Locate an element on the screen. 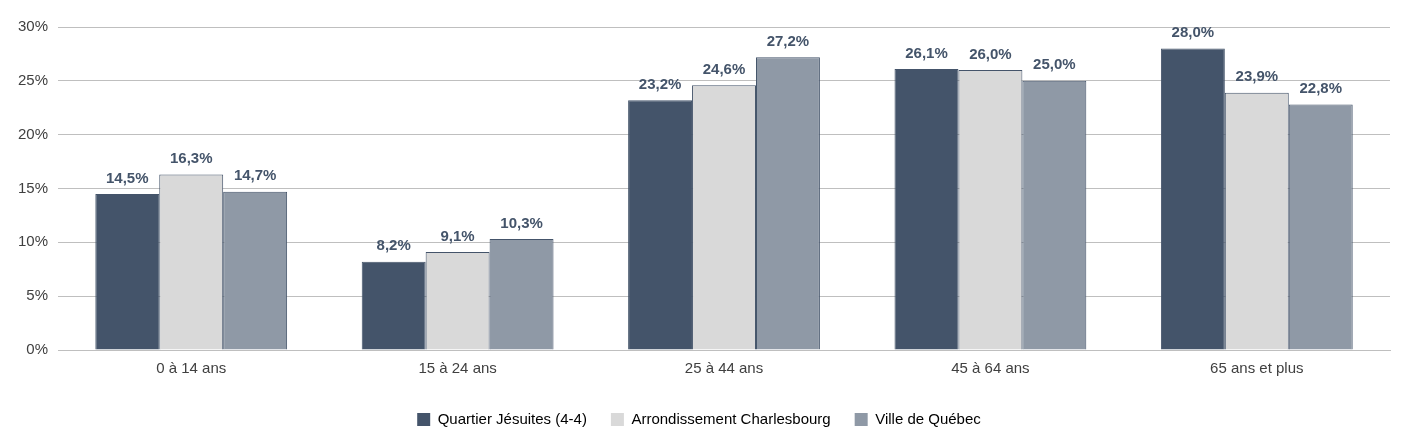 The width and height of the screenshot is (1408, 445). x-tick-label: 25 à 44 ans is located at coordinates (724, 368).